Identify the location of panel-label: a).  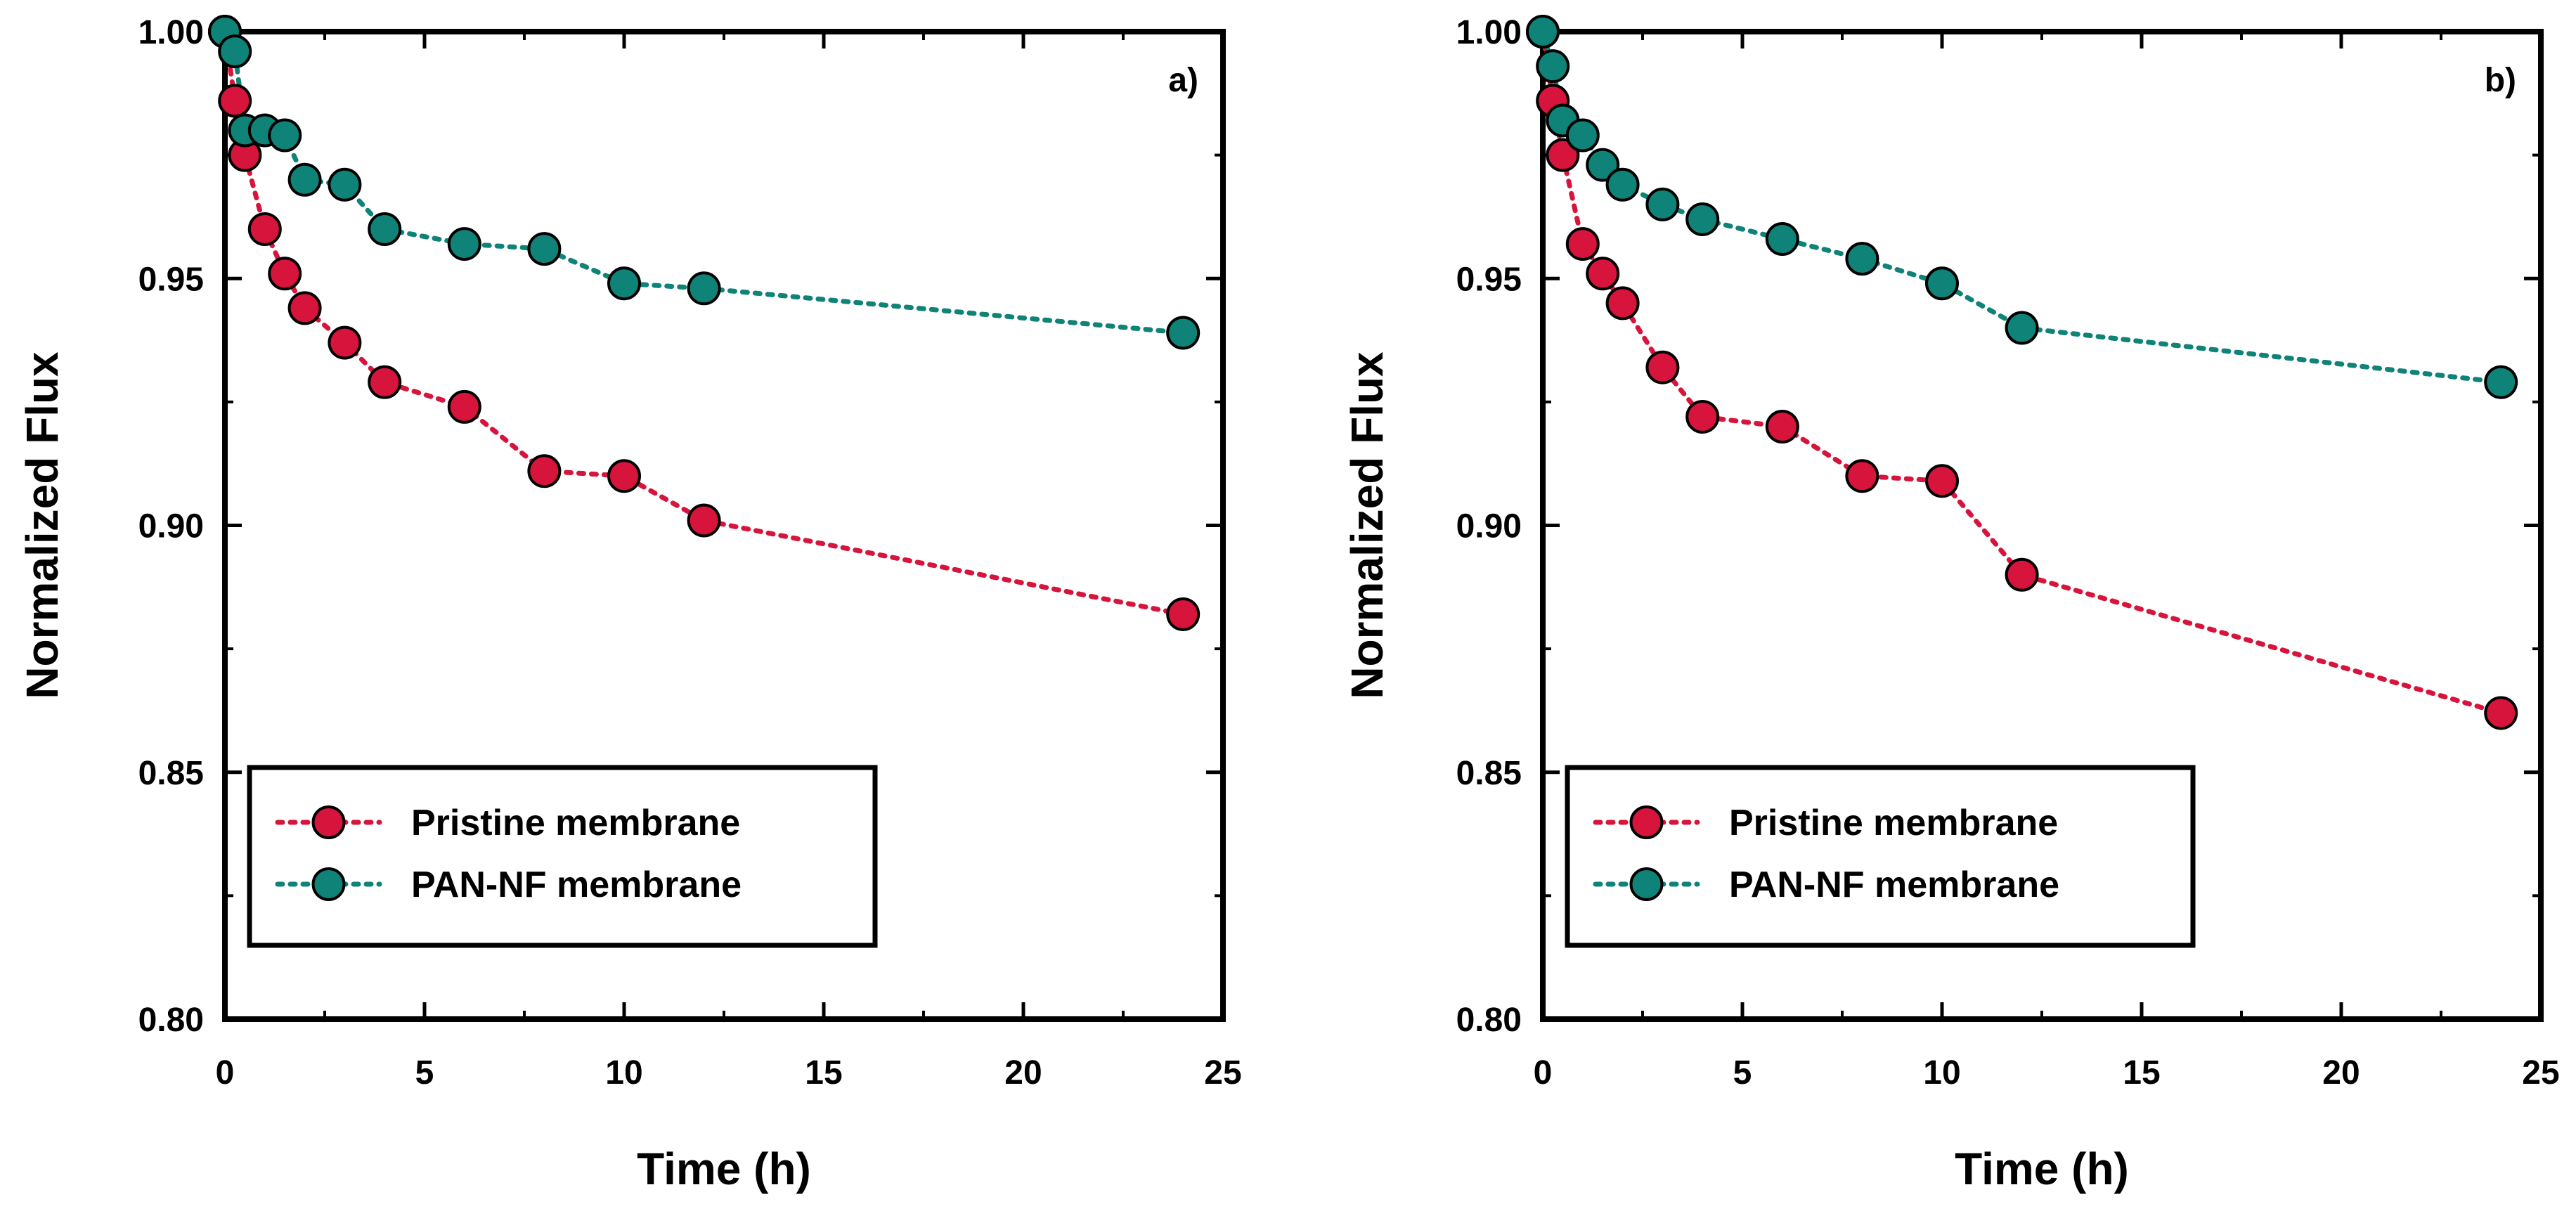
(1183, 80).